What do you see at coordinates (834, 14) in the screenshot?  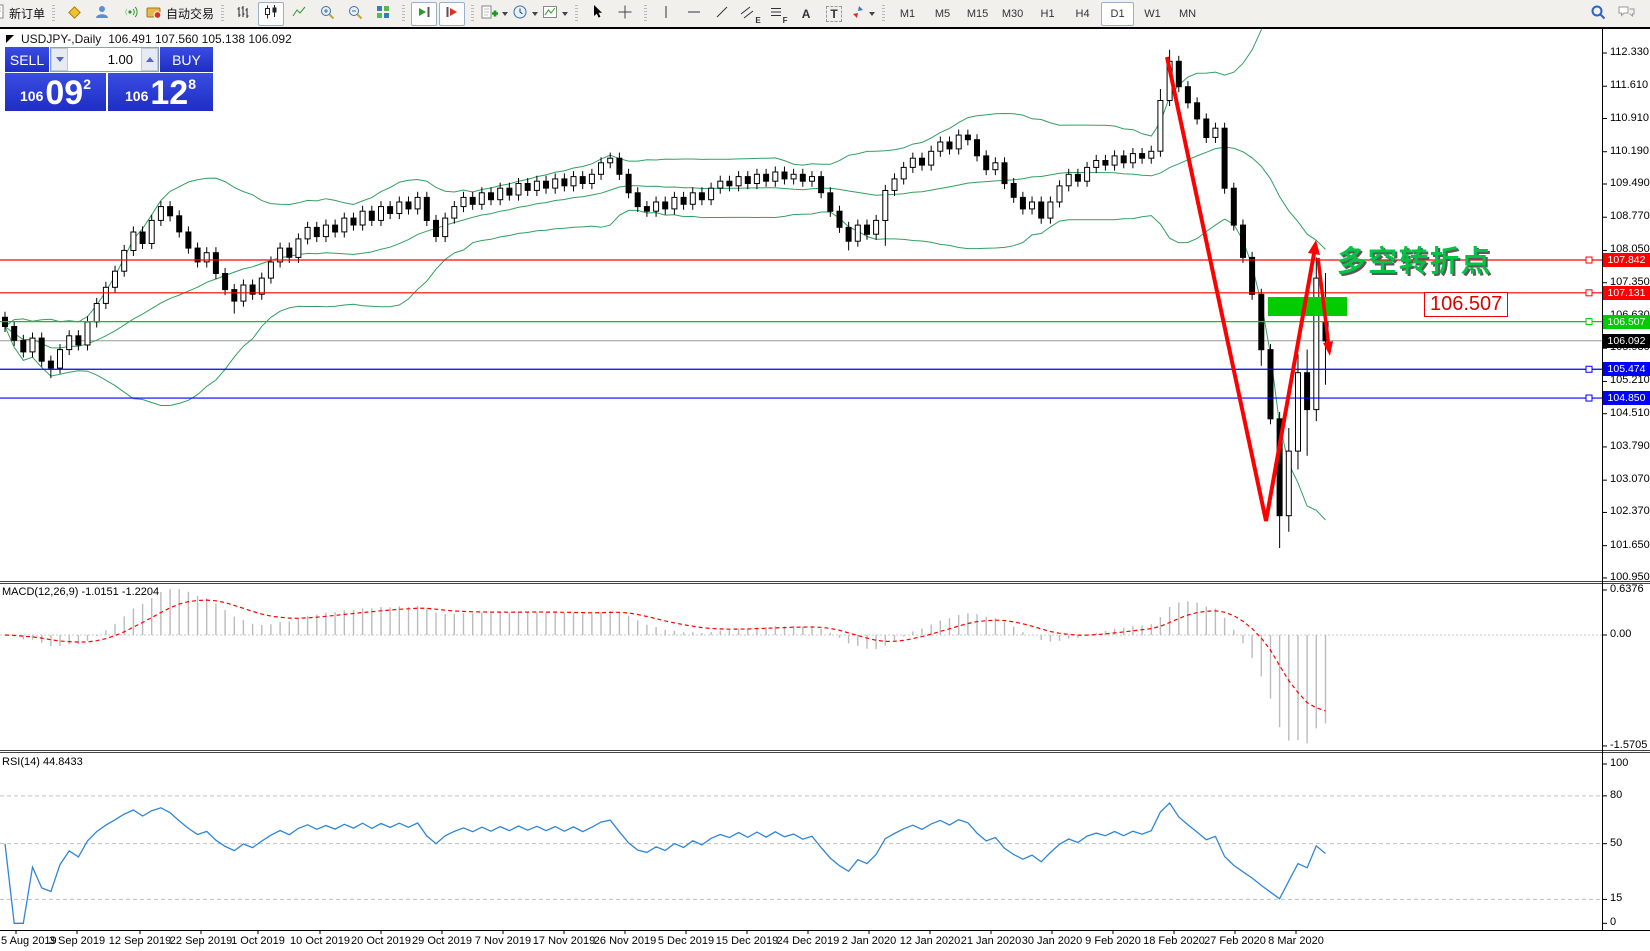 I see `text-label-button: T` at bounding box center [834, 14].